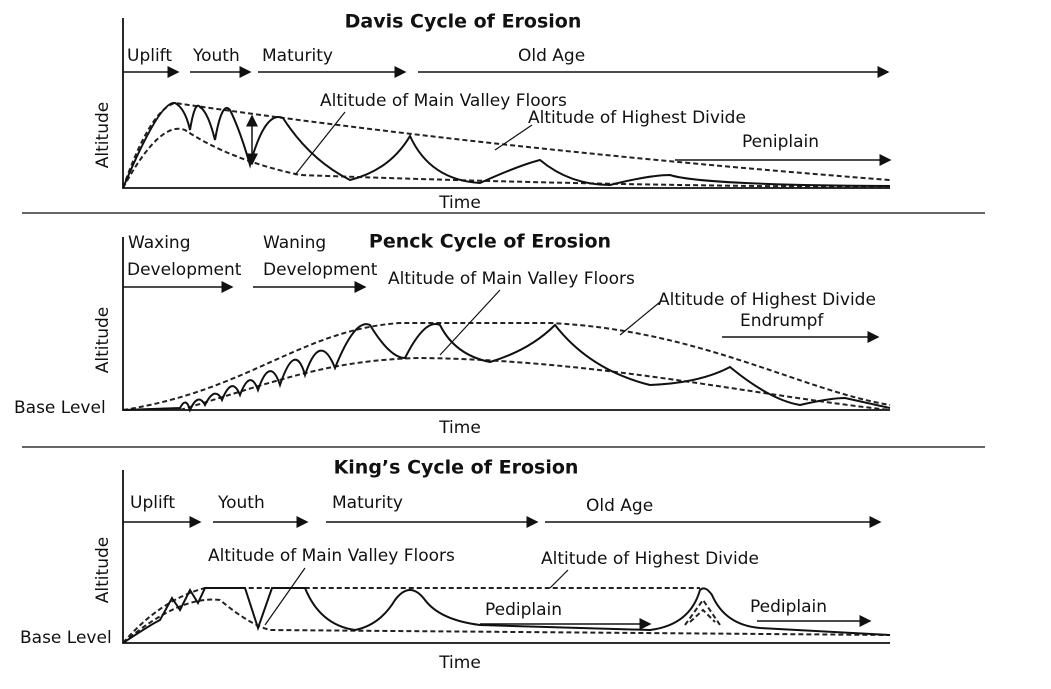 The width and height of the screenshot is (1051, 689). I want to click on residual-hill, so click(702, 612).